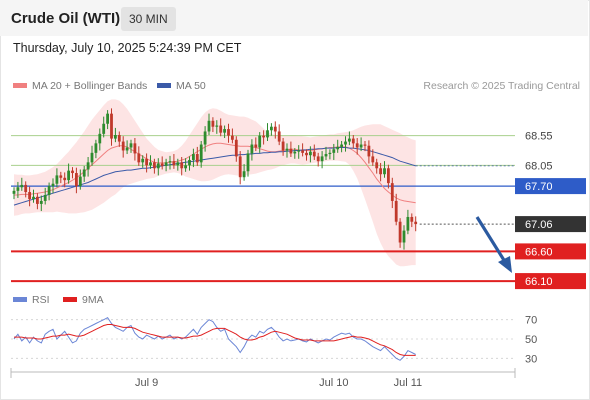 This screenshot has height=400, width=590. What do you see at coordinates (164, 85) in the screenshot?
I see `ma50-swatch` at bounding box center [164, 85].